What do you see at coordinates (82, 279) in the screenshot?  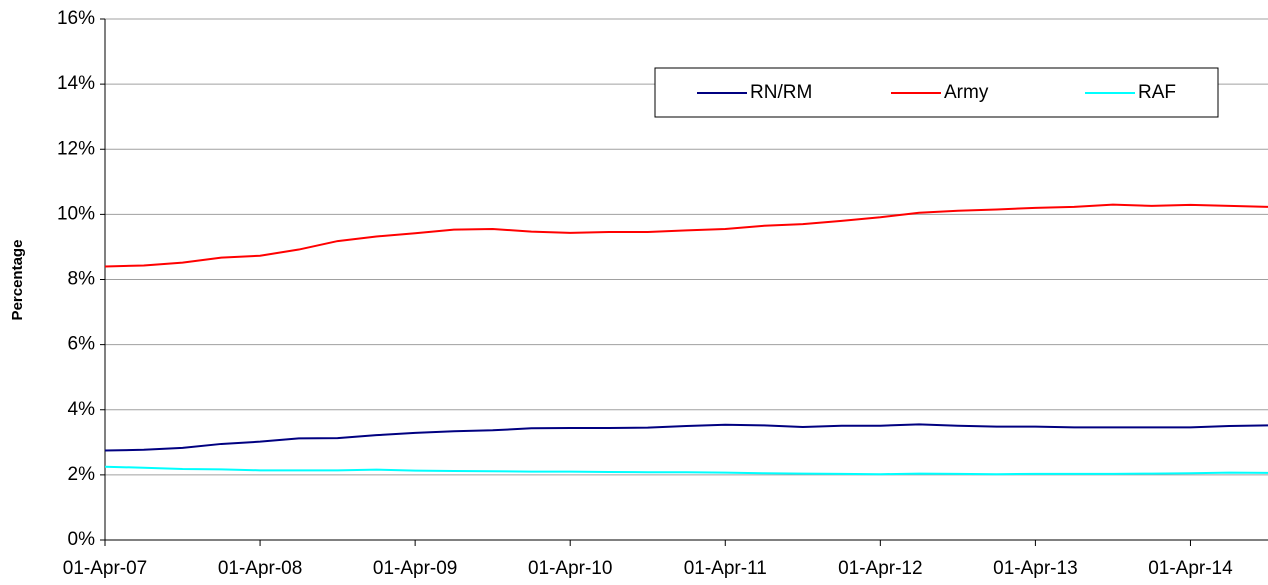 I see `y-tick-label: 8%` at bounding box center [82, 279].